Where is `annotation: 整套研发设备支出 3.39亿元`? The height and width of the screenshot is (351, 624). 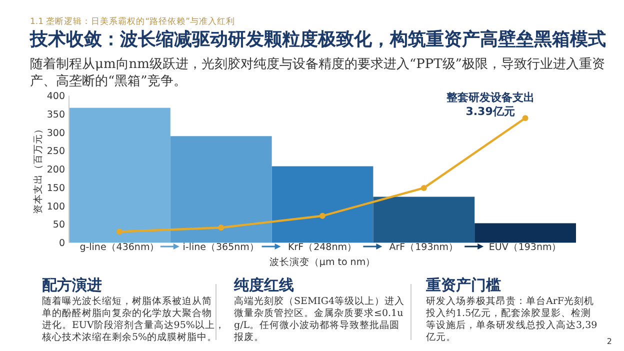 annotation: 整套研发设备支出 3.39亿元 is located at coordinates (489, 104).